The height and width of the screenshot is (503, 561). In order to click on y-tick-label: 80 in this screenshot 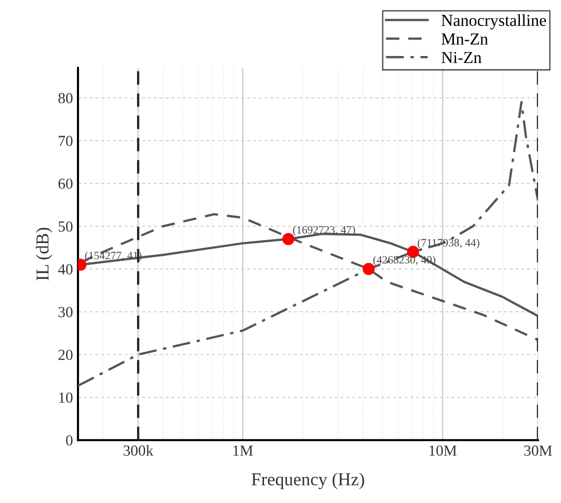, I will do `click(65, 98)`.